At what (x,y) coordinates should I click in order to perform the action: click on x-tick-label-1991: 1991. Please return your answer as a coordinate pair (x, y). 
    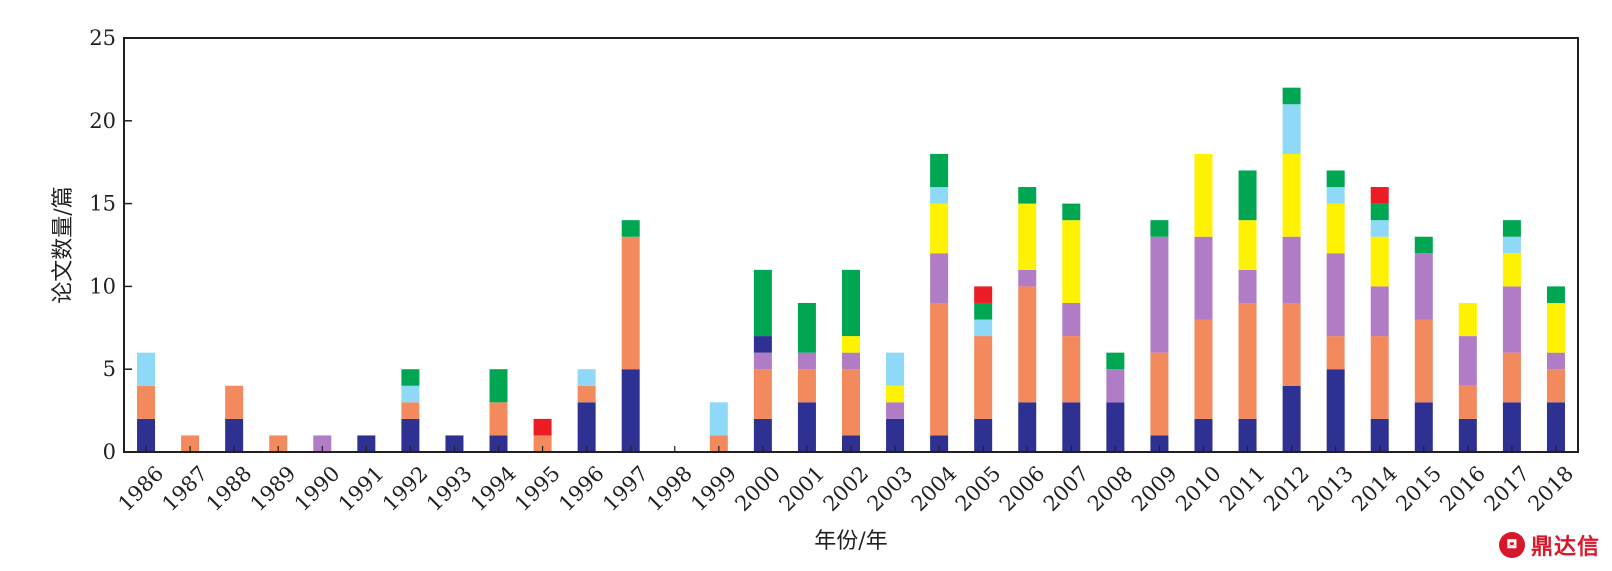
    Looking at the image, I should click on (361, 488).